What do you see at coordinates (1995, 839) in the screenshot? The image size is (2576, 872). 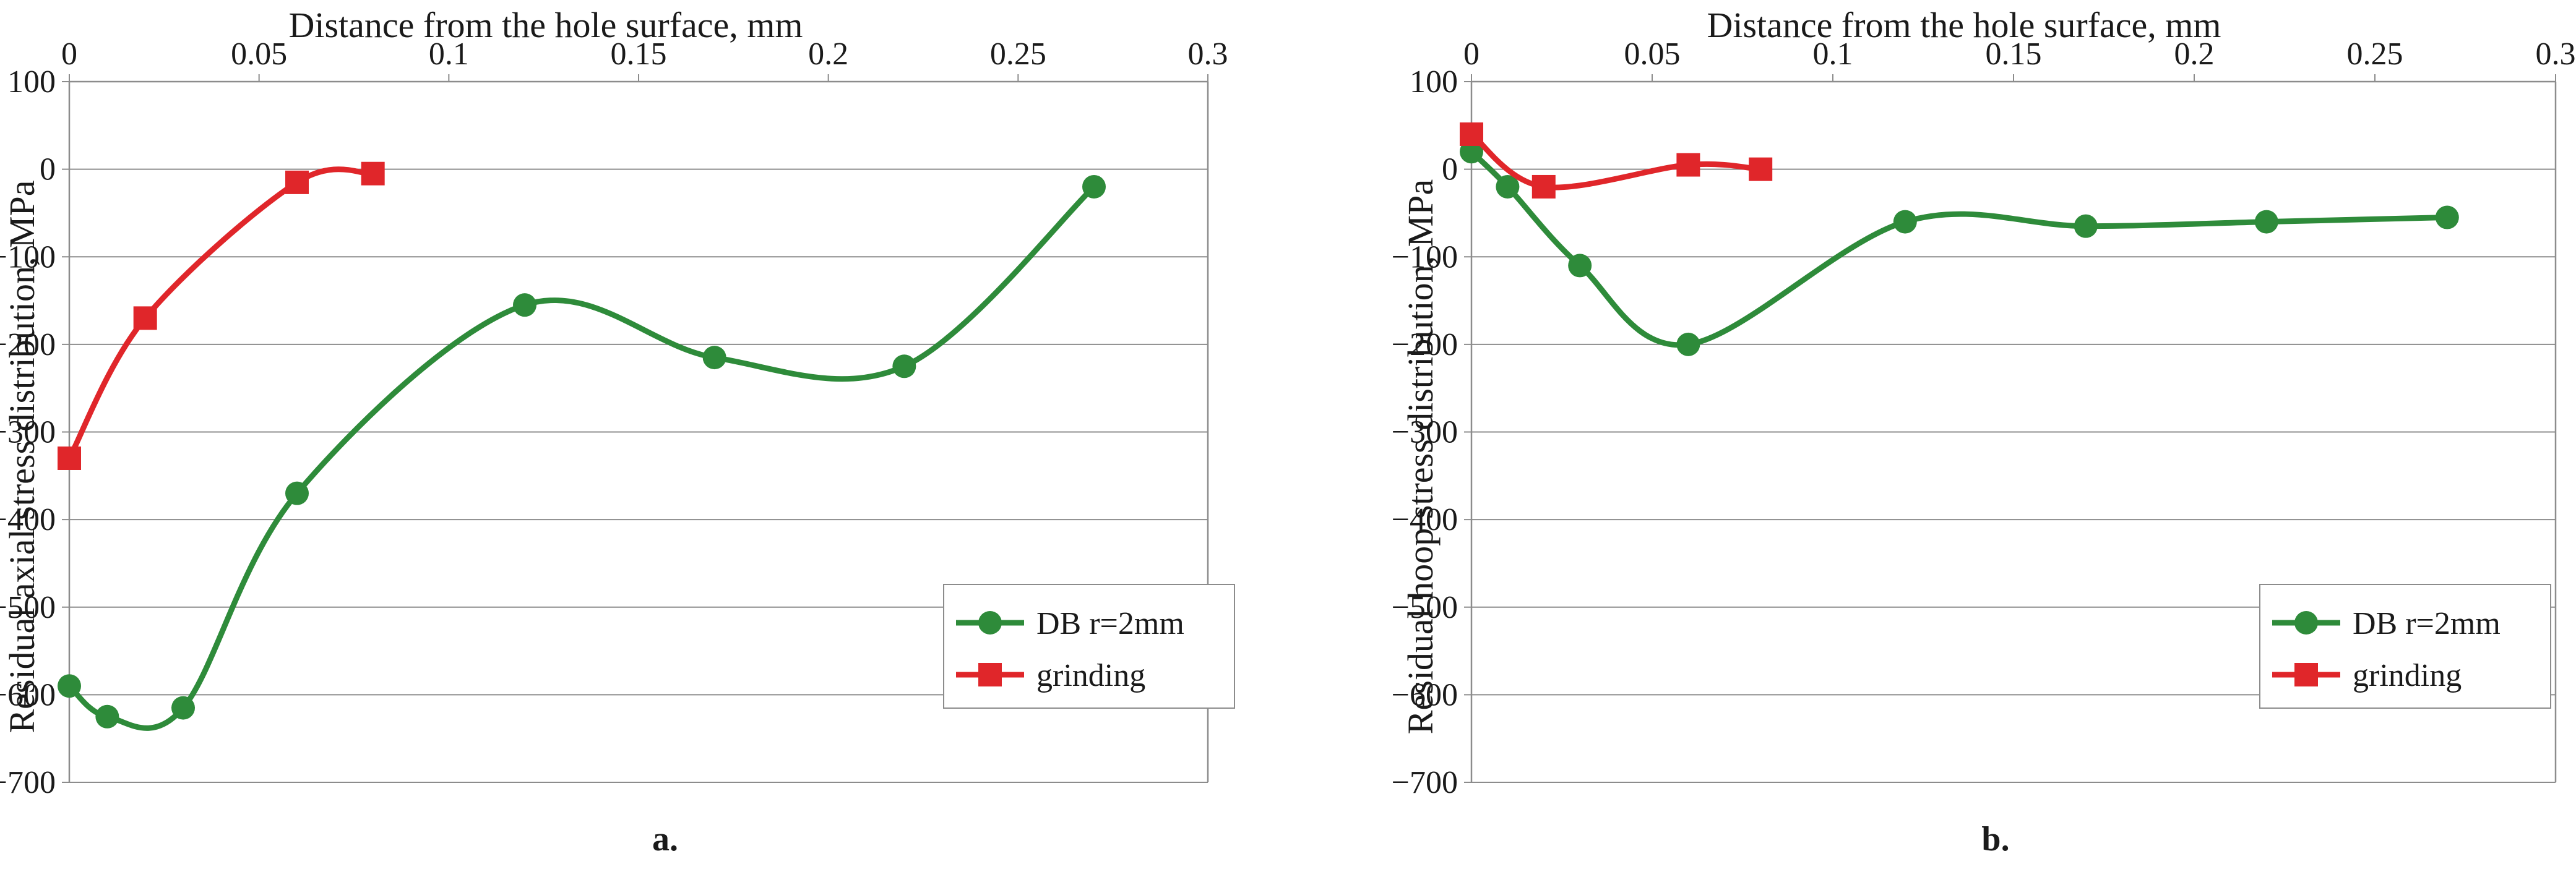 I see `panel-label: b.` at bounding box center [1995, 839].